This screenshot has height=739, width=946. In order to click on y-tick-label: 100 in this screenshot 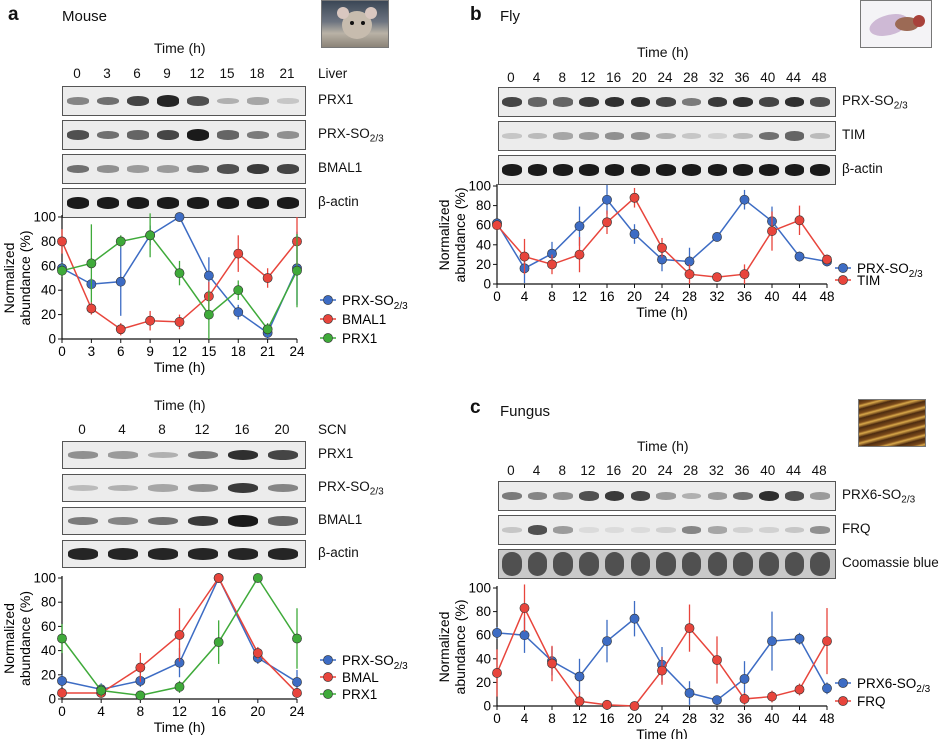, I will do `click(44, 217)`.